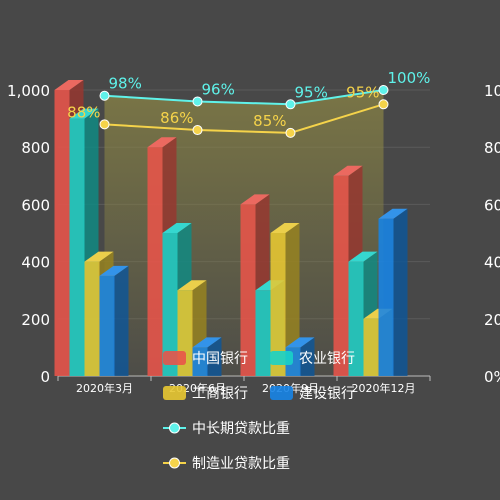 The width and height of the screenshot is (500, 500). I want to click on legend-item-工商银行: 工商银行, so click(205, 394).